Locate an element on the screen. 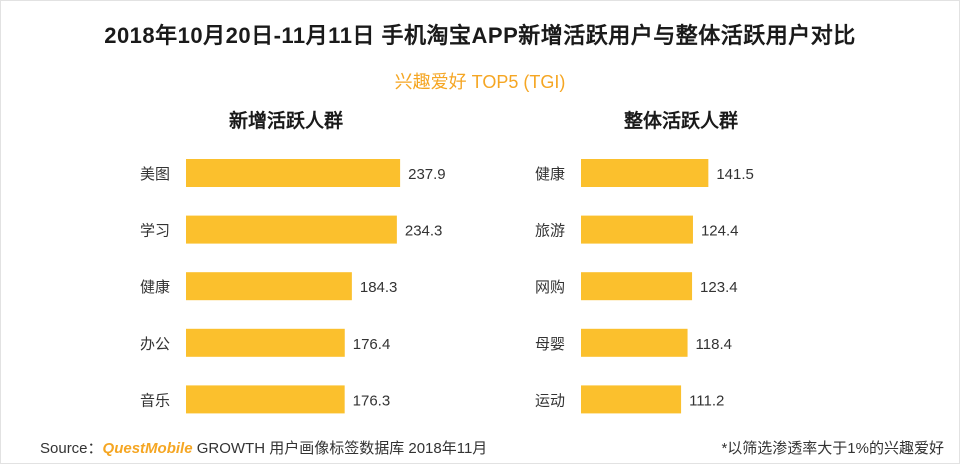  value-label: 176.3 is located at coordinates (372, 400).